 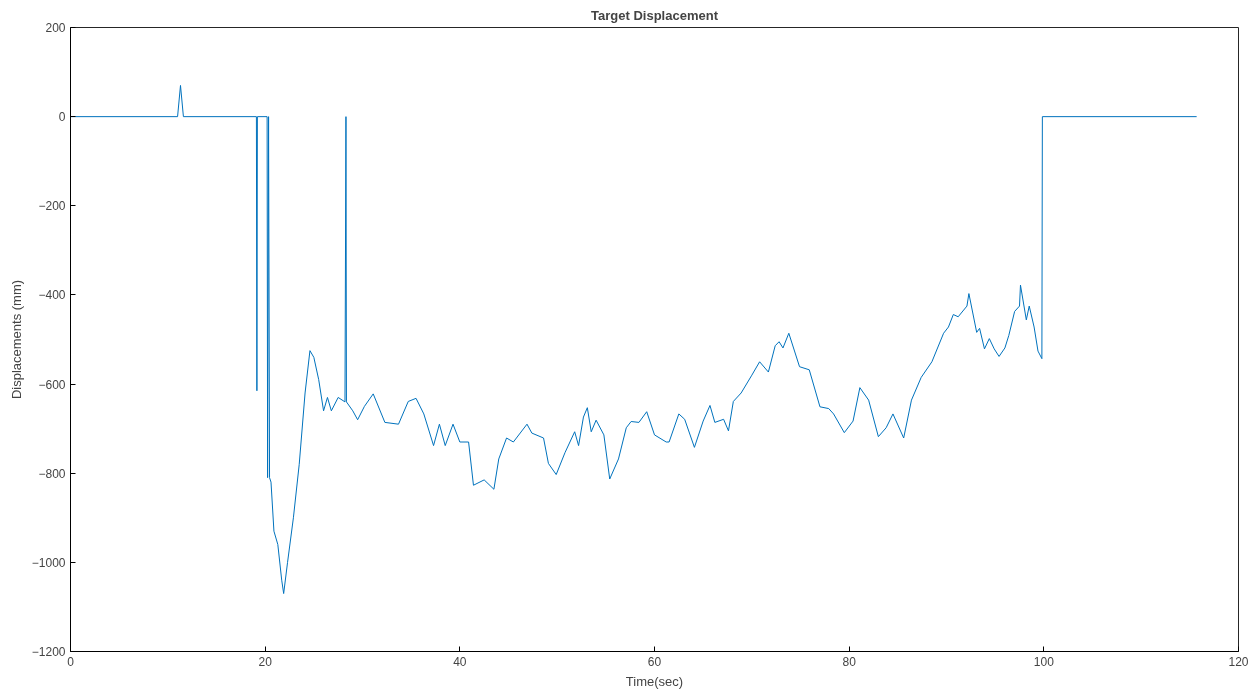 What do you see at coordinates (1044, 661) in the screenshot?
I see `x-tick-label: 100` at bounding box center [1044, 661].